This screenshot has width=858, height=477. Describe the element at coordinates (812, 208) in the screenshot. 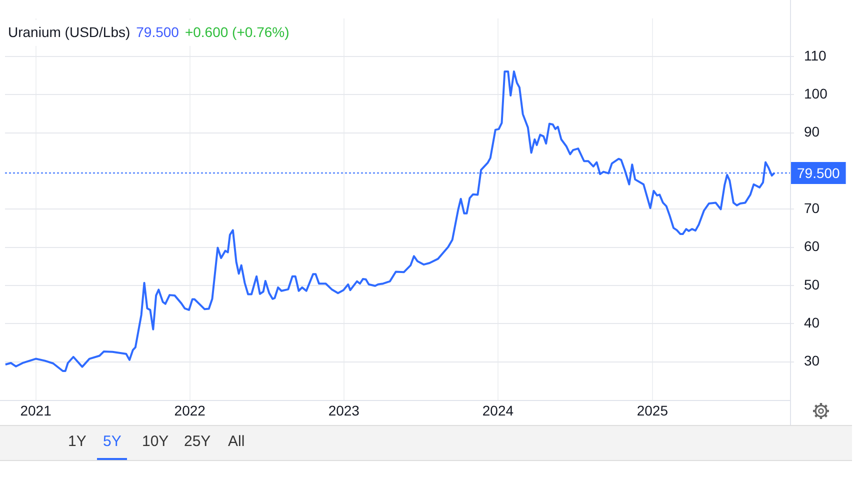

I see `y-tick-label: 70` at that location.